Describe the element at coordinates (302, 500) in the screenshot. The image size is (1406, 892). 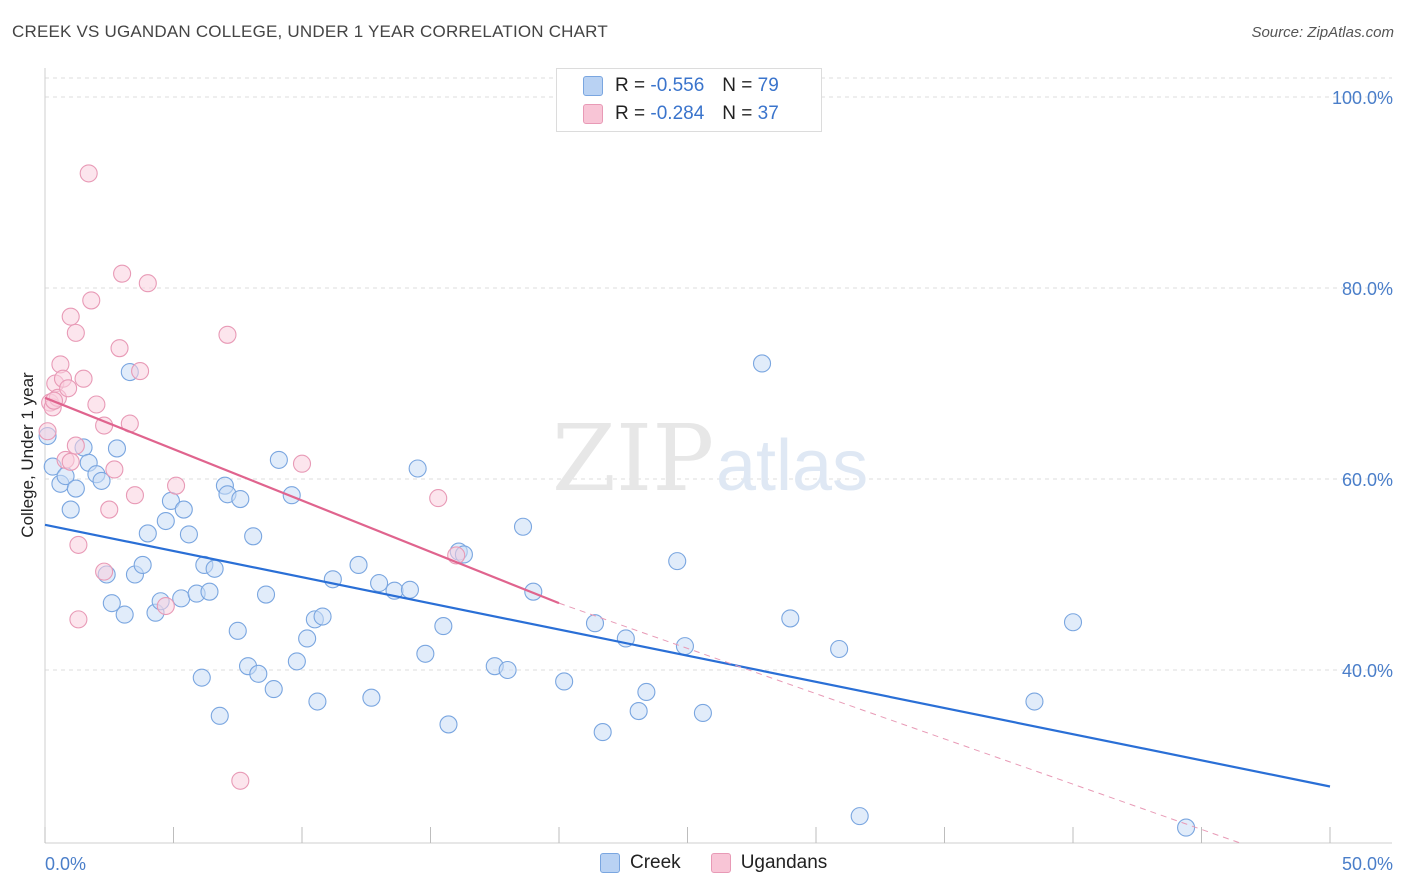
I see `ugandans-trend-line` at that location.